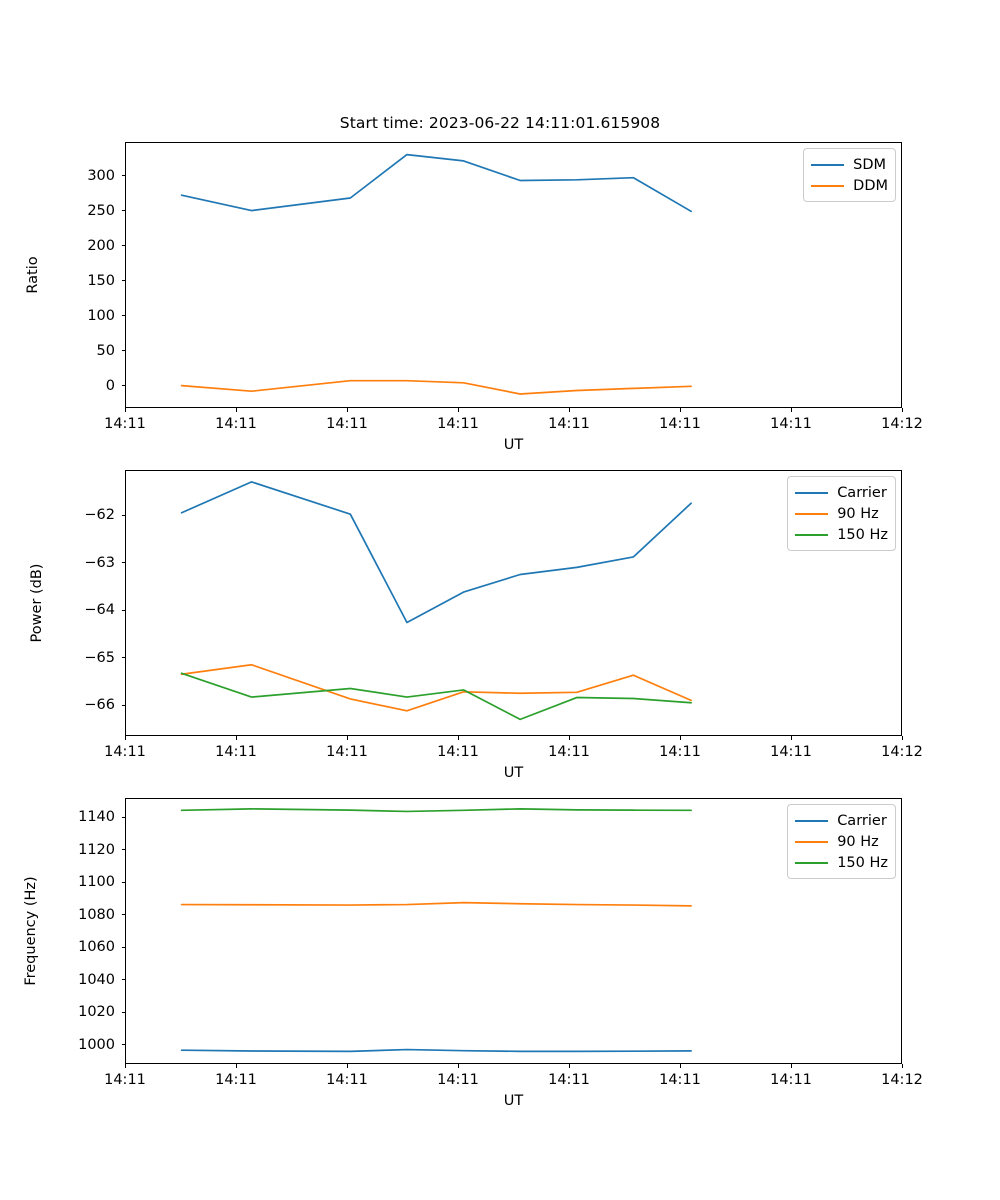 This screenshot has height=1200, width=1000. What do you see at coordinates (96, 1012) in the screenshot?
I see `y-tick-label: 1020` at bounding box center [96, 1012].